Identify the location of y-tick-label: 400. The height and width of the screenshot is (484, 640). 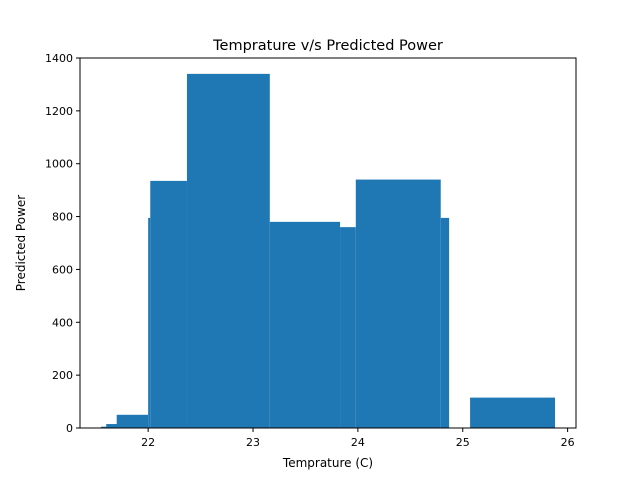
(62, 322).